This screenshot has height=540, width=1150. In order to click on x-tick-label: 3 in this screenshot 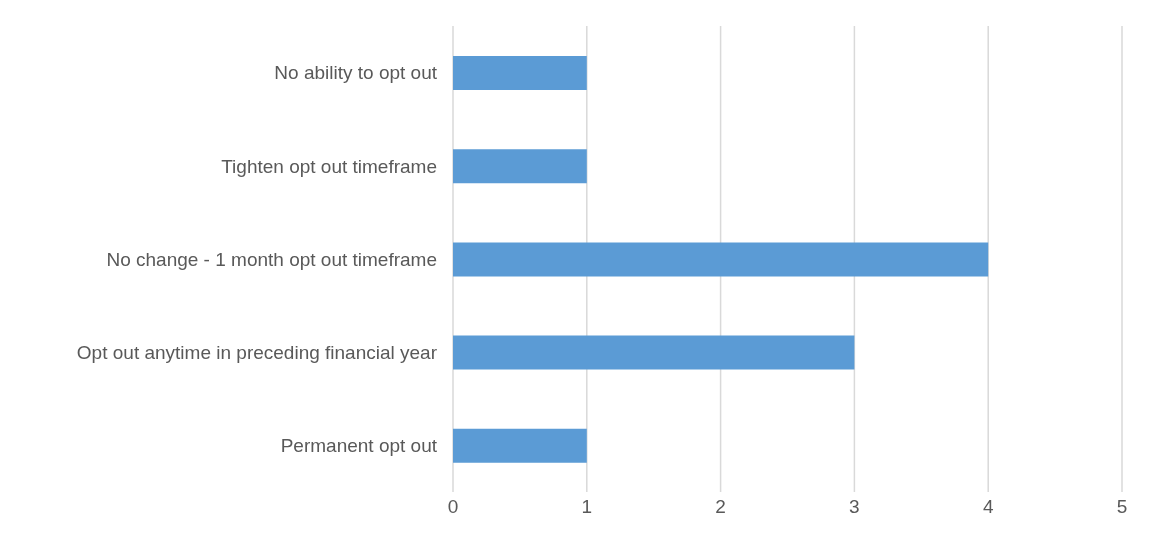, I will do `click(854, 507)`.